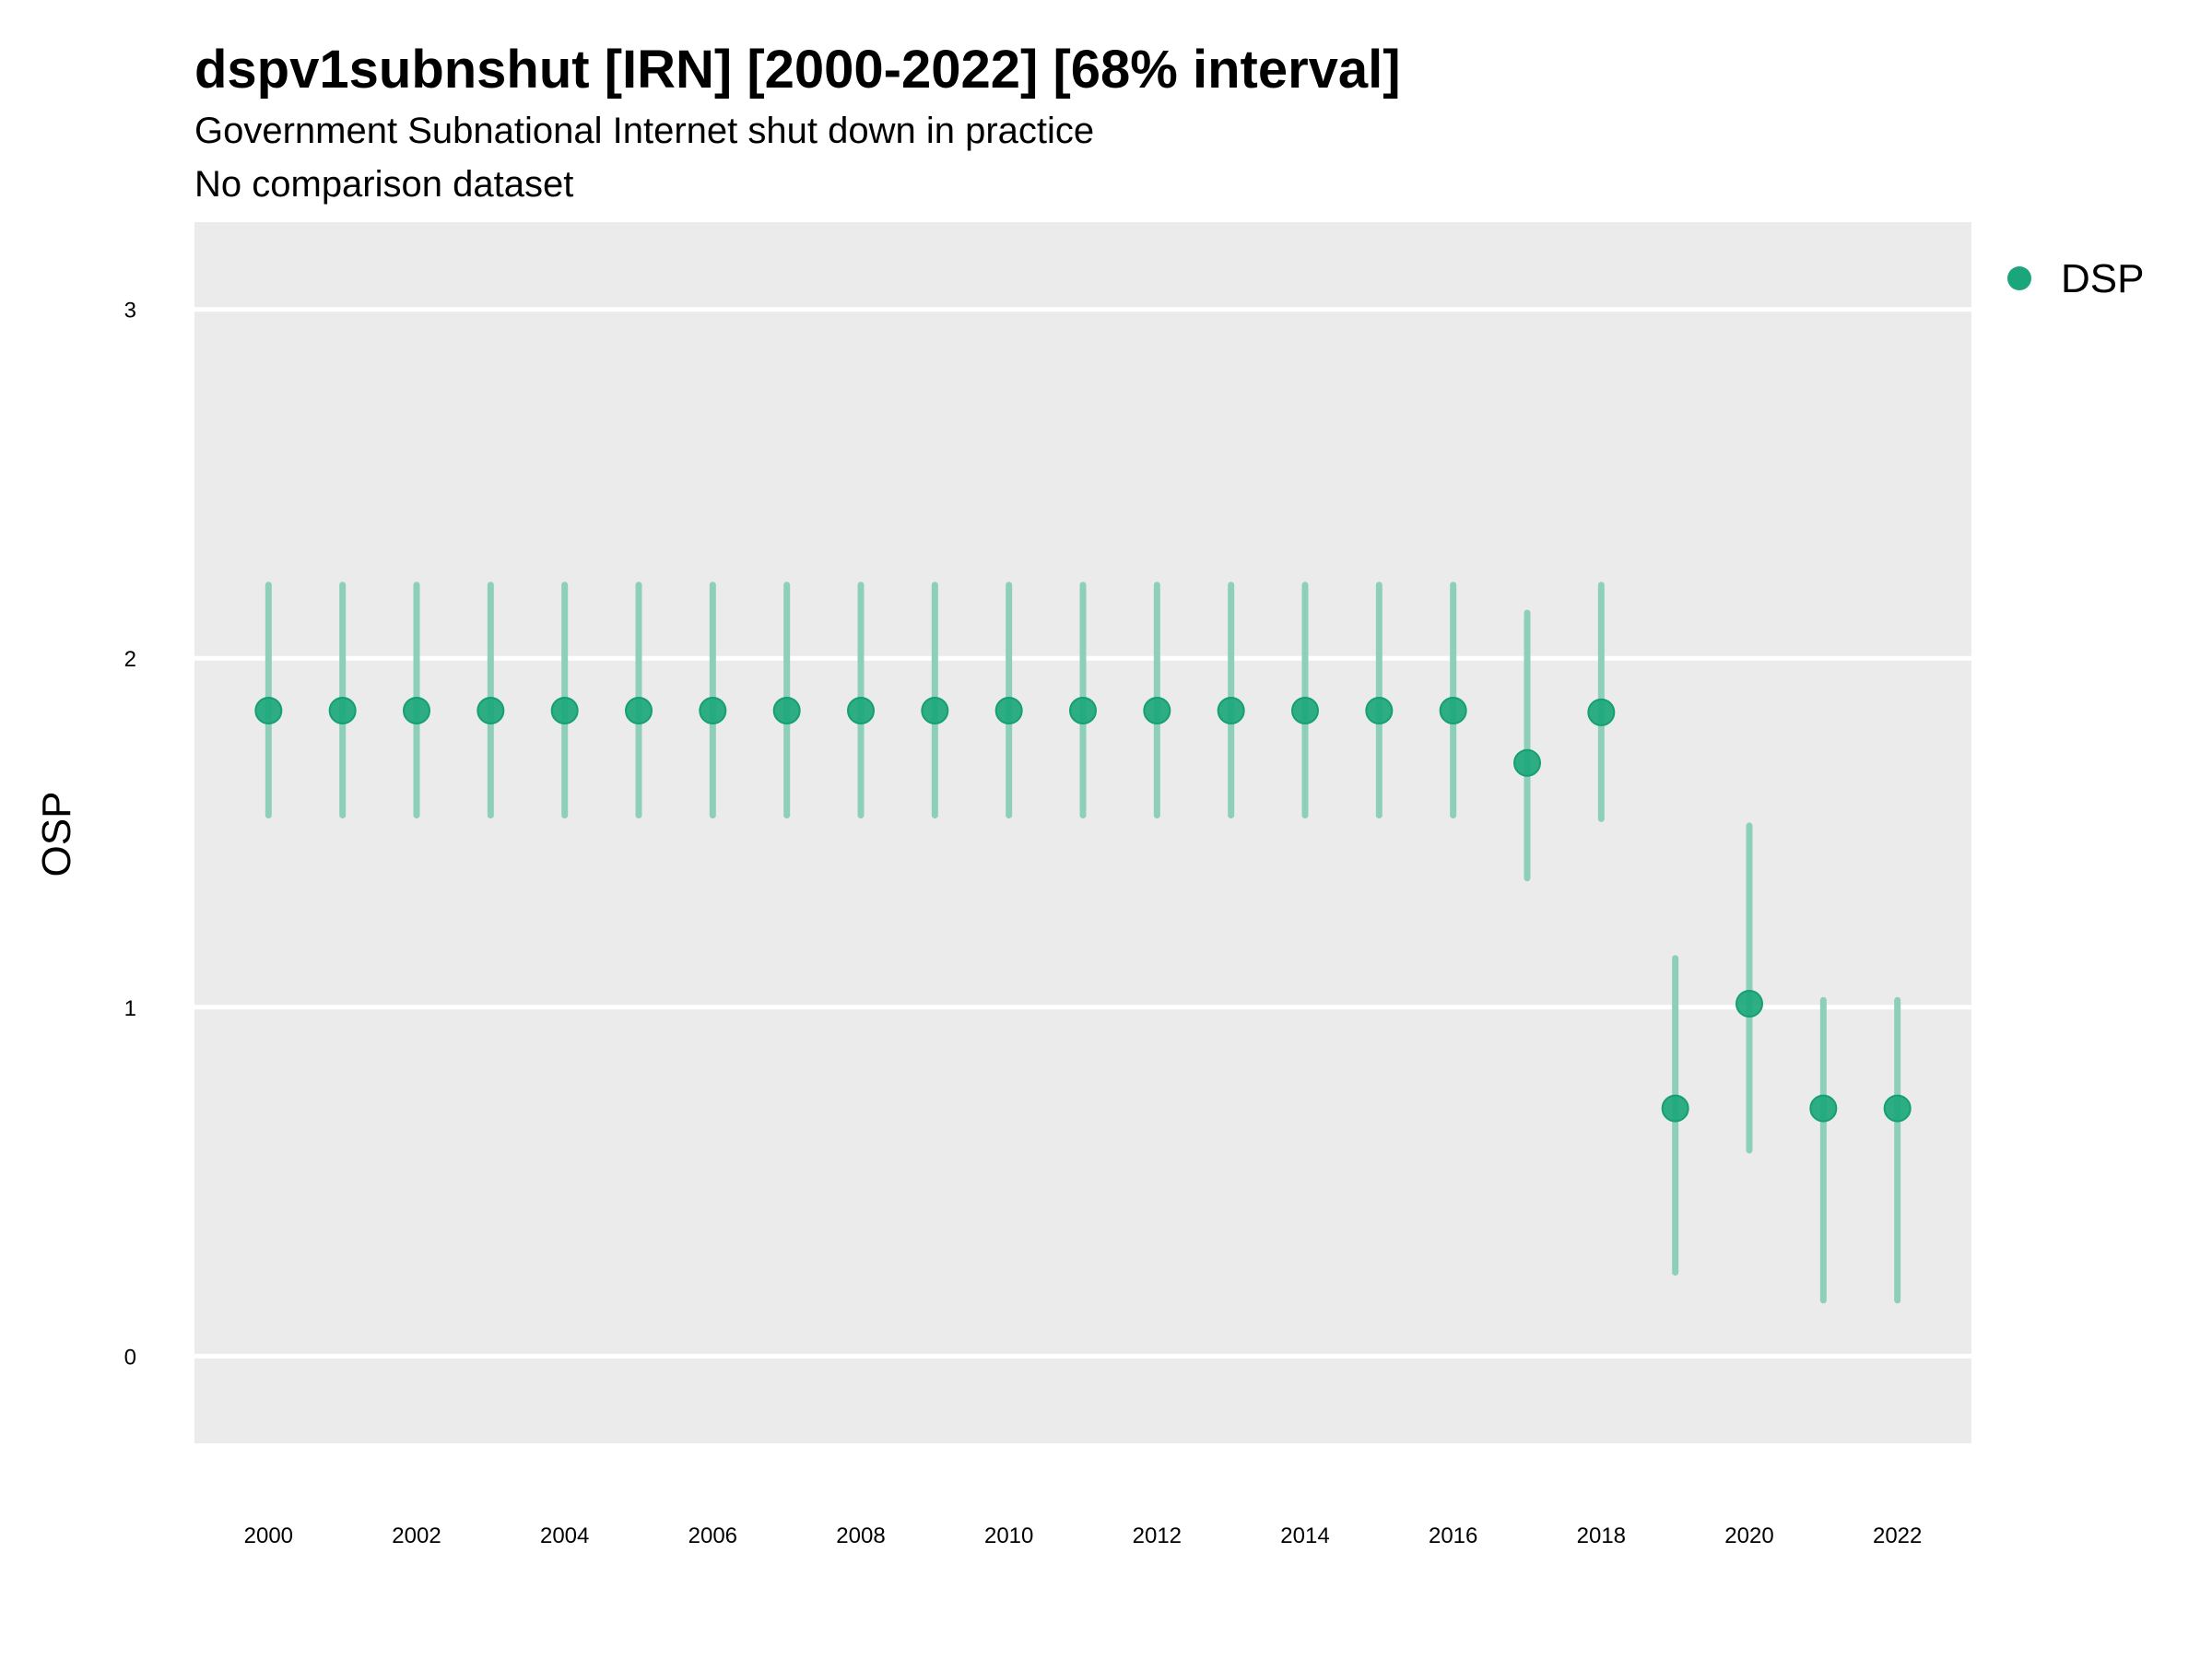 The image size is (2212, 1659). I want to click on x-tick-label: 2002, so click(416, 1536).